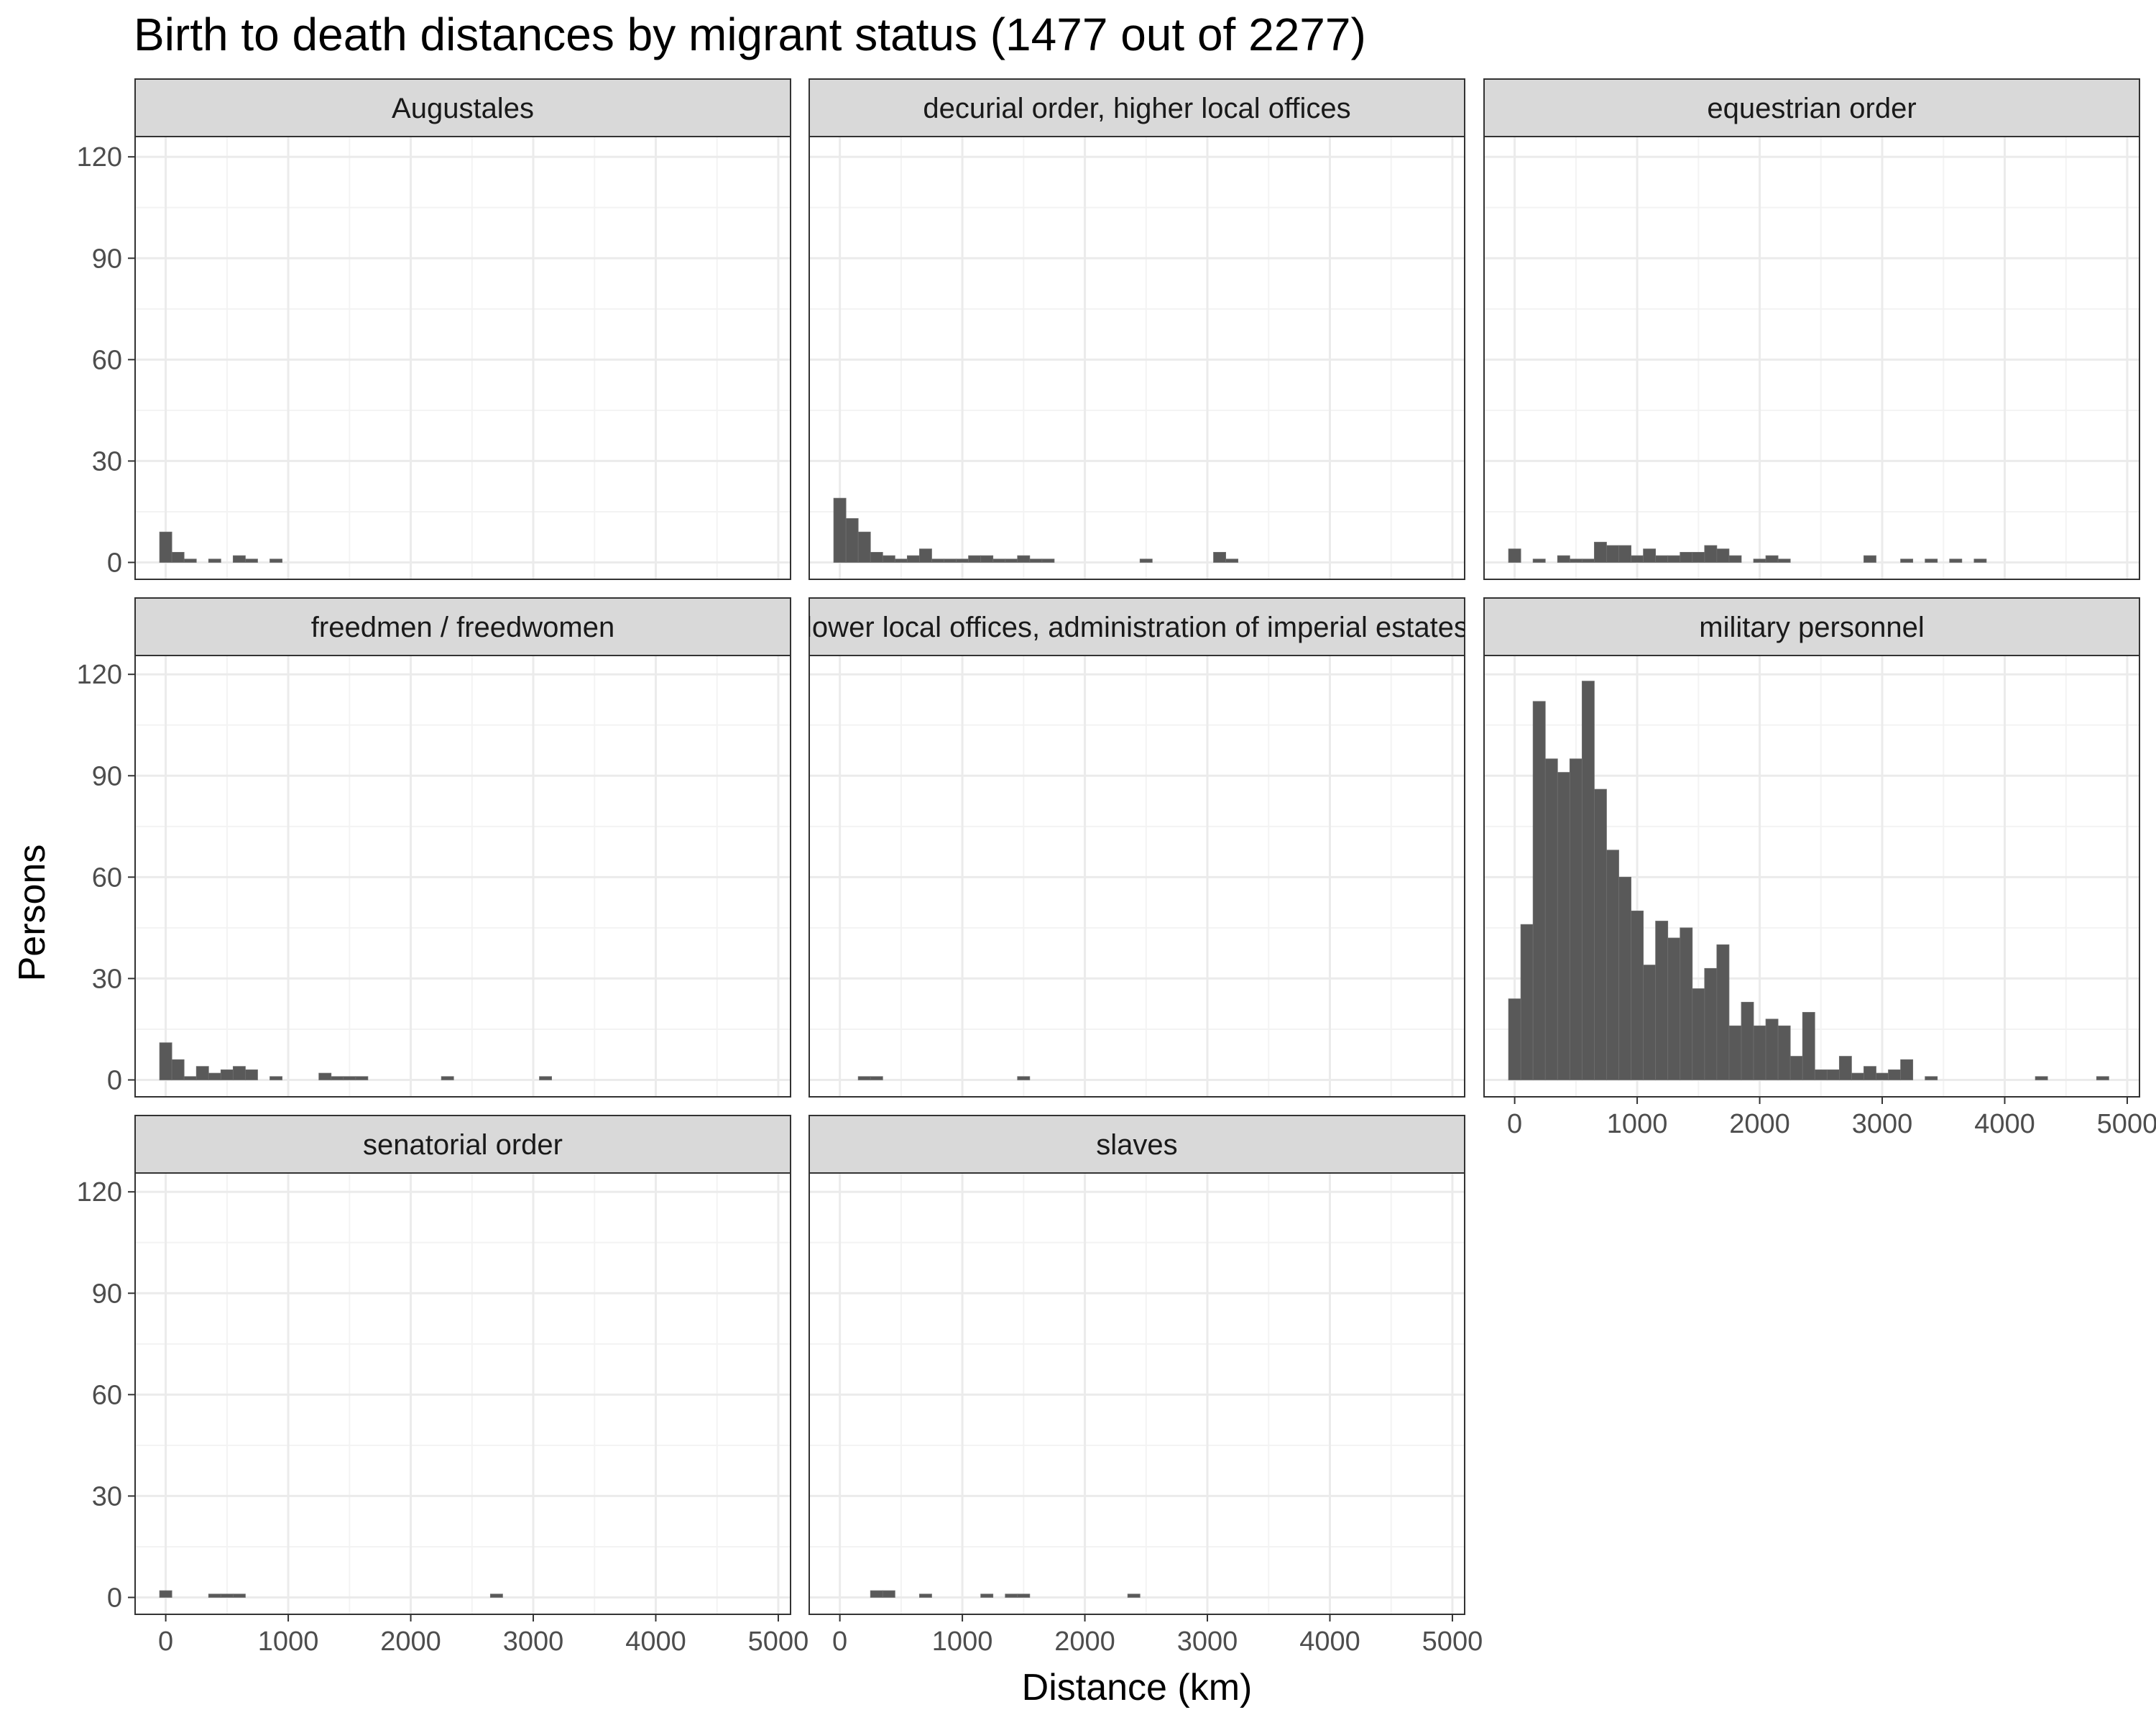 The height and width of the screenshot is (1725, 2156). Describe the element at coordinates (778, 1642) in the screenshot. I see `x-tick-label: 5000` at that location.